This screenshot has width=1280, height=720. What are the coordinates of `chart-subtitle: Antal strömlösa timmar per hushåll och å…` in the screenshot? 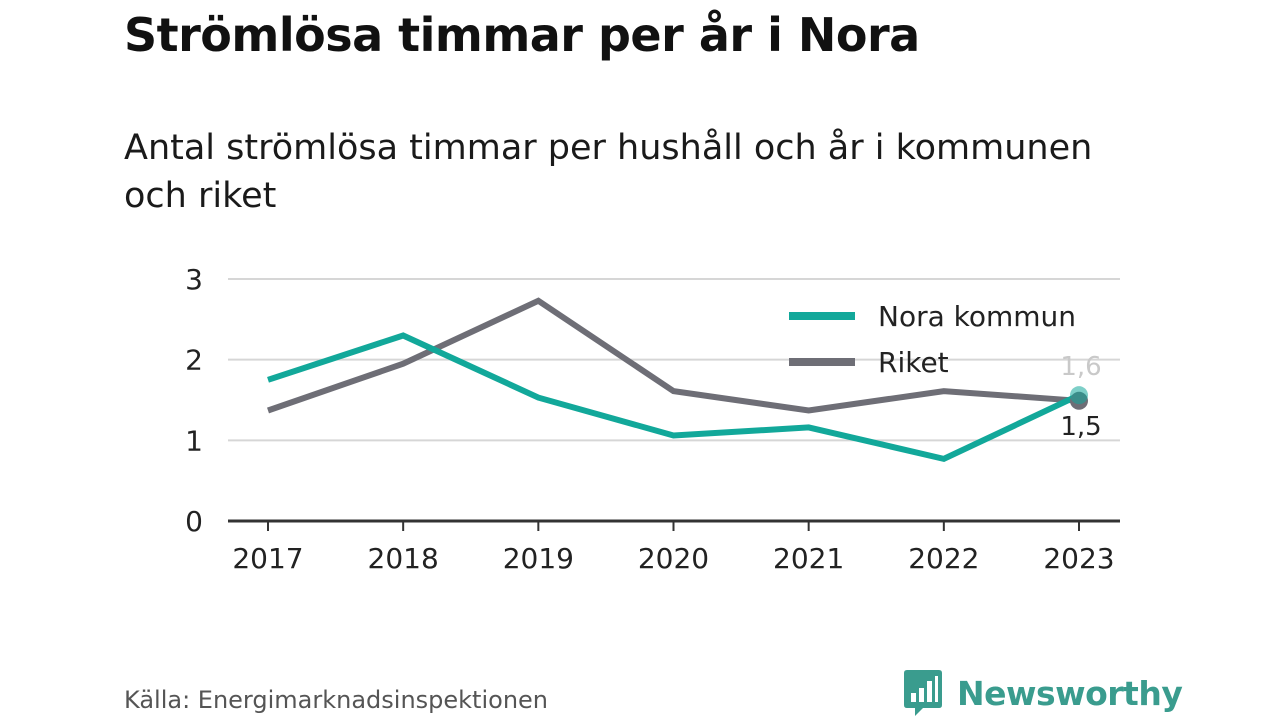 It's located at (608, 172).